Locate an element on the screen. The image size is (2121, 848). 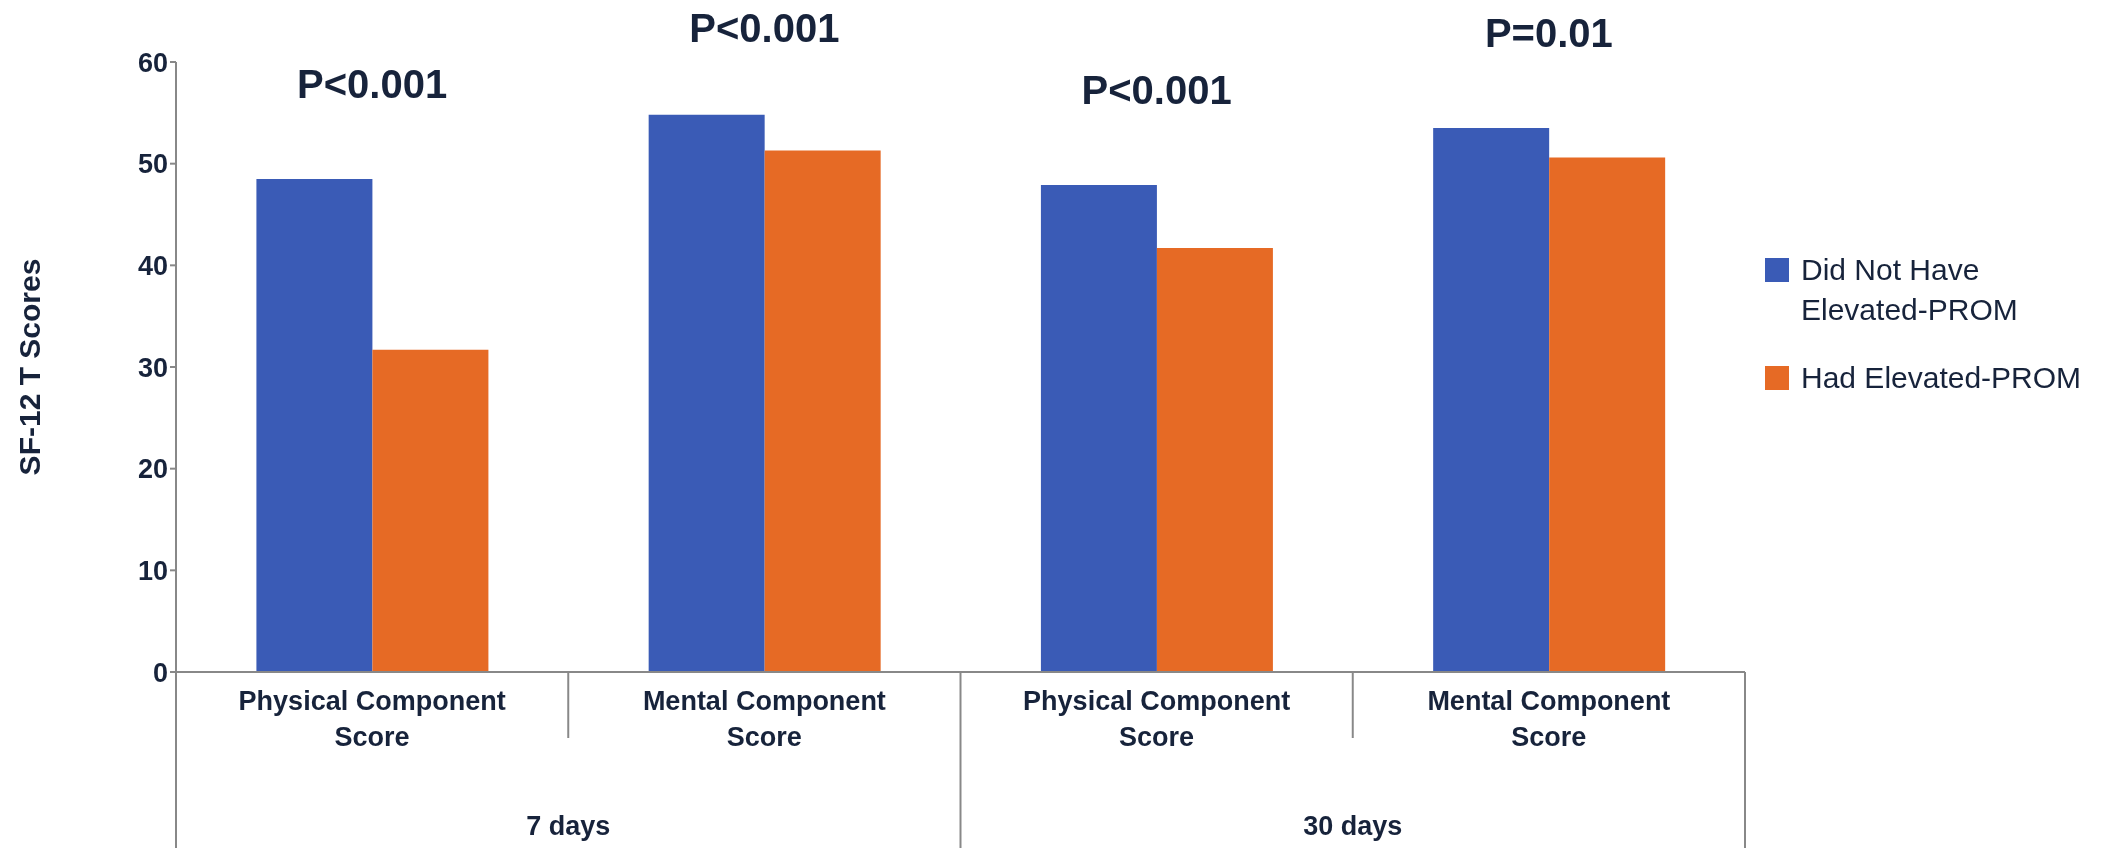
y-tick-label: 60 is located at coordinates (152, 62).